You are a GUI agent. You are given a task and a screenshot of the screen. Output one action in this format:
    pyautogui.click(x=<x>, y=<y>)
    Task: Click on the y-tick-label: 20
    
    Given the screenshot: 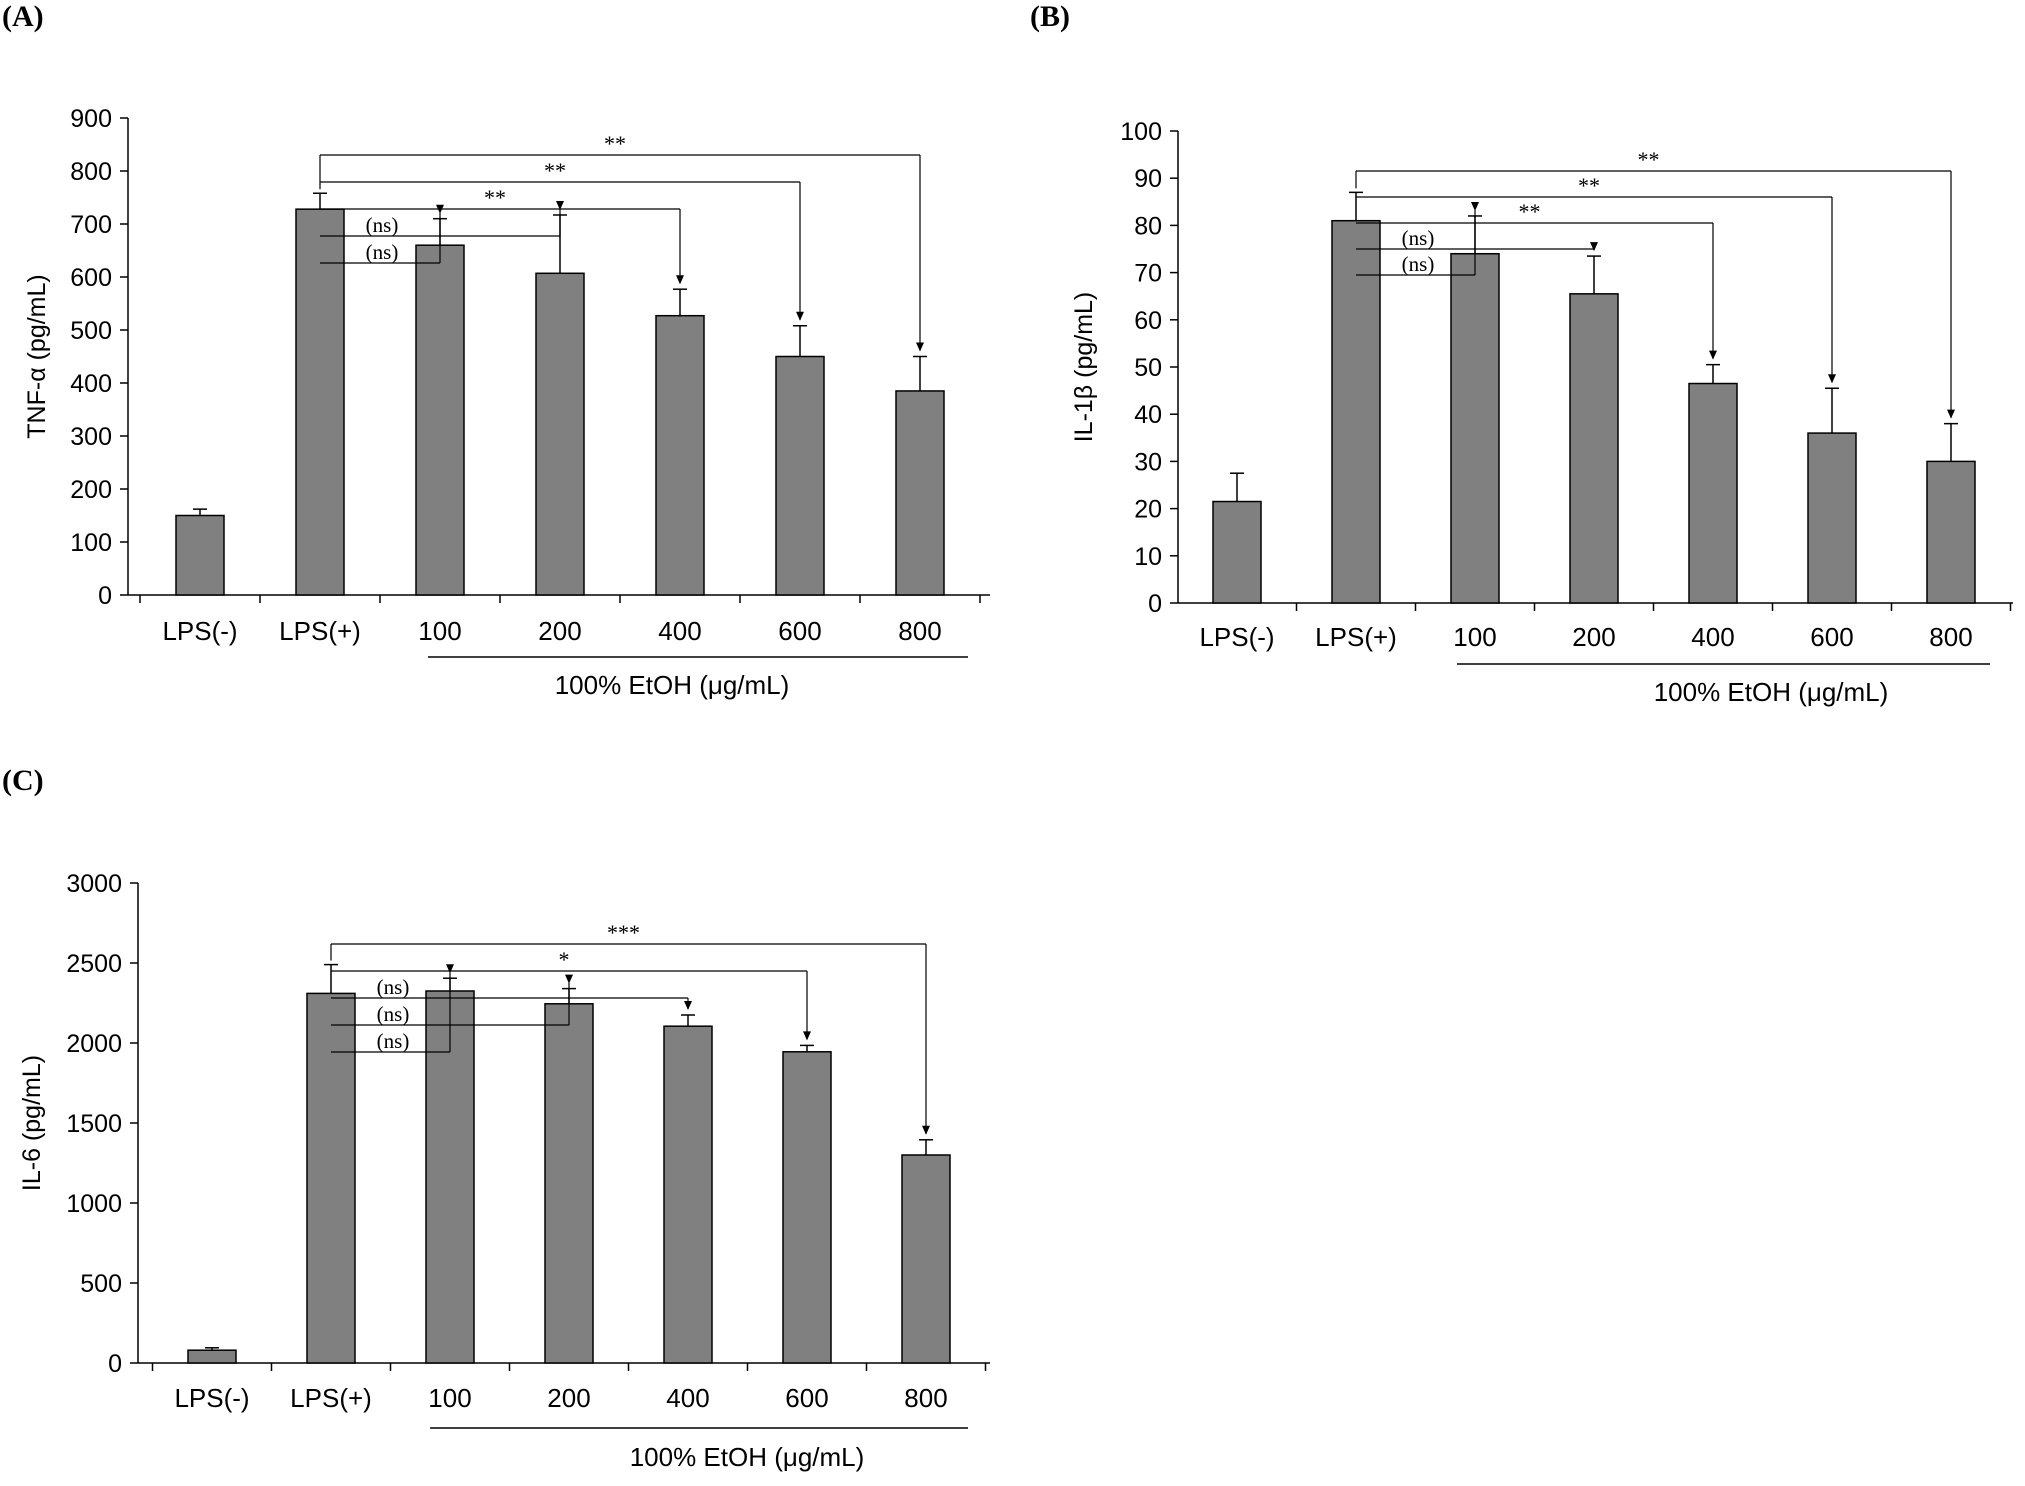 What is the action you would take?
    pyautogui.click(x=1148, y=510)
    